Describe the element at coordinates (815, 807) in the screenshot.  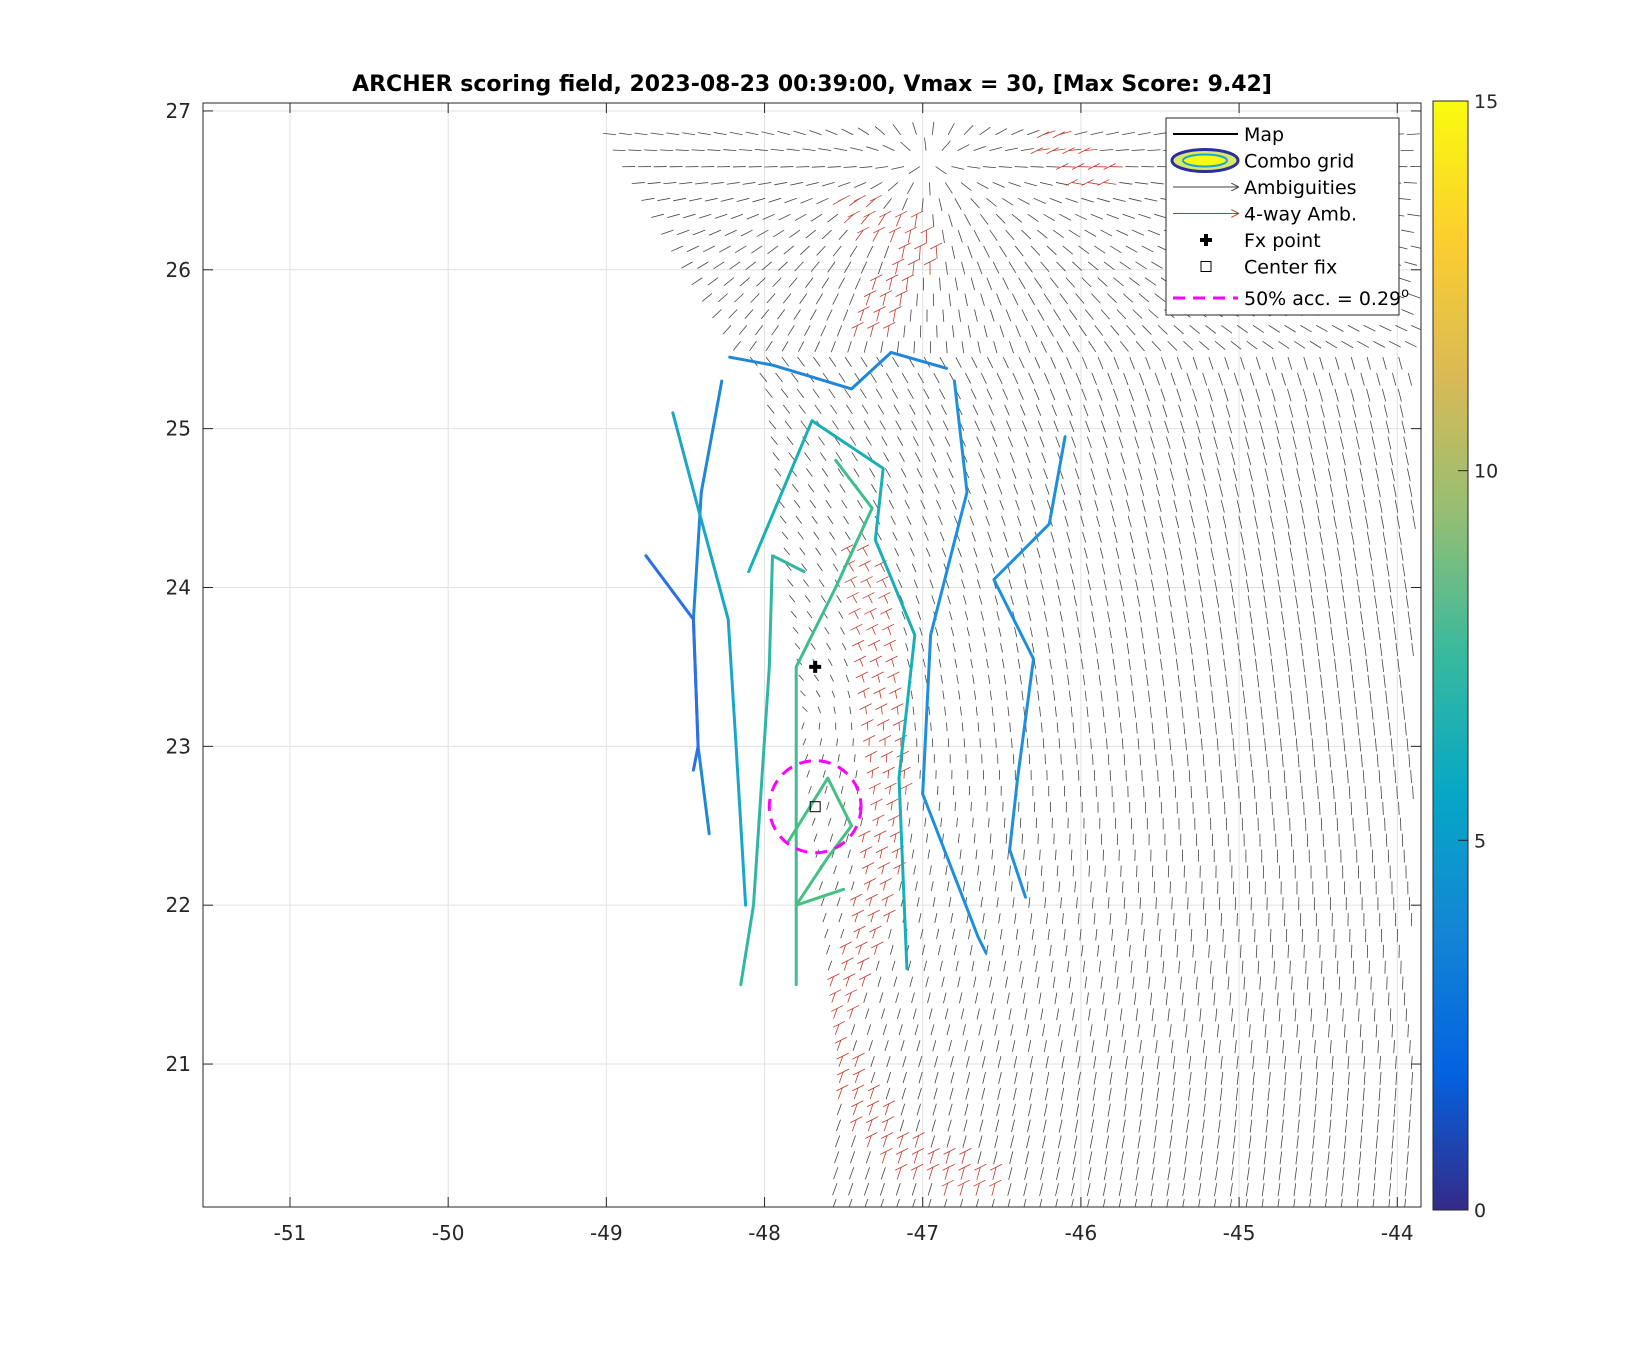
I see `center-fix-marker` at that location.